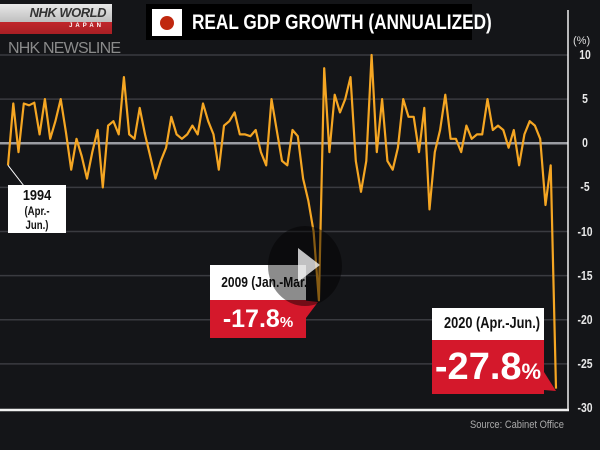 The image size is (600, 450). I want to click on source-note: Source: Cabinet Office, so click(517, 425).